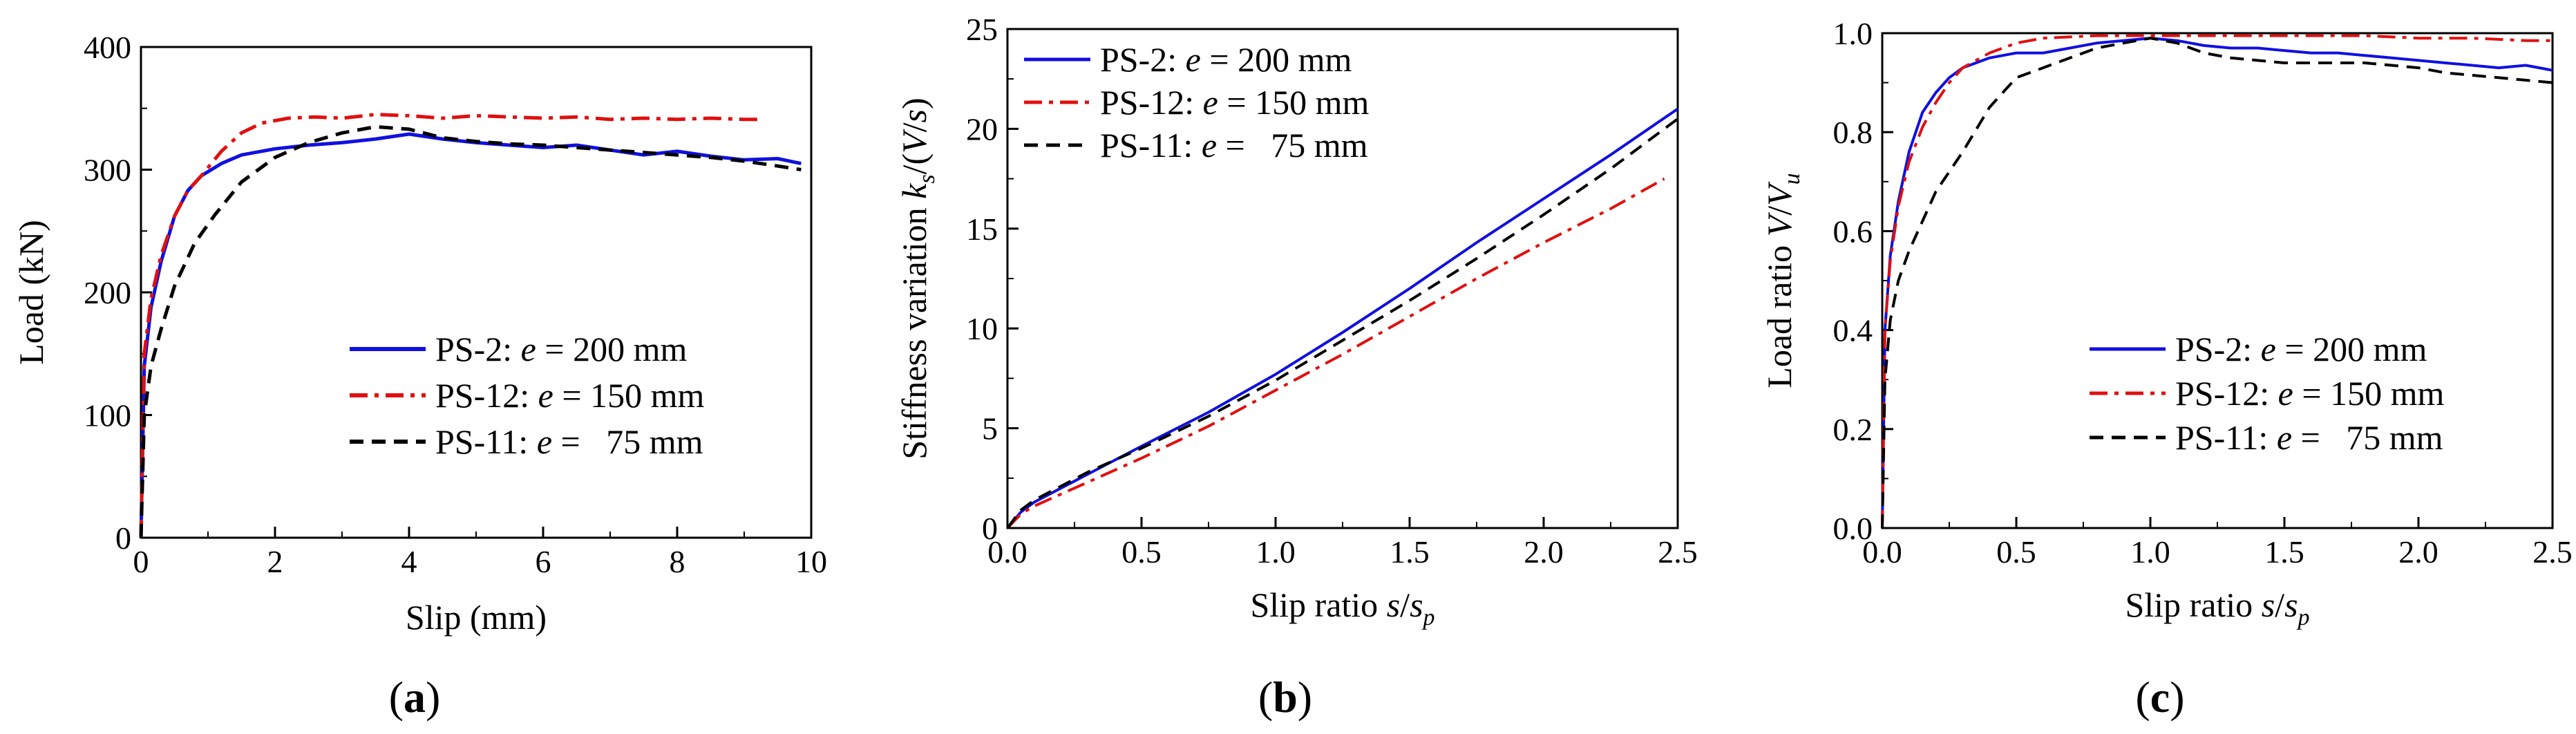  What do you see at coordinates (982, 229) in the screenshot?
I see `panel-b-y-tick-label: 15` at bounding box center [982, 229].